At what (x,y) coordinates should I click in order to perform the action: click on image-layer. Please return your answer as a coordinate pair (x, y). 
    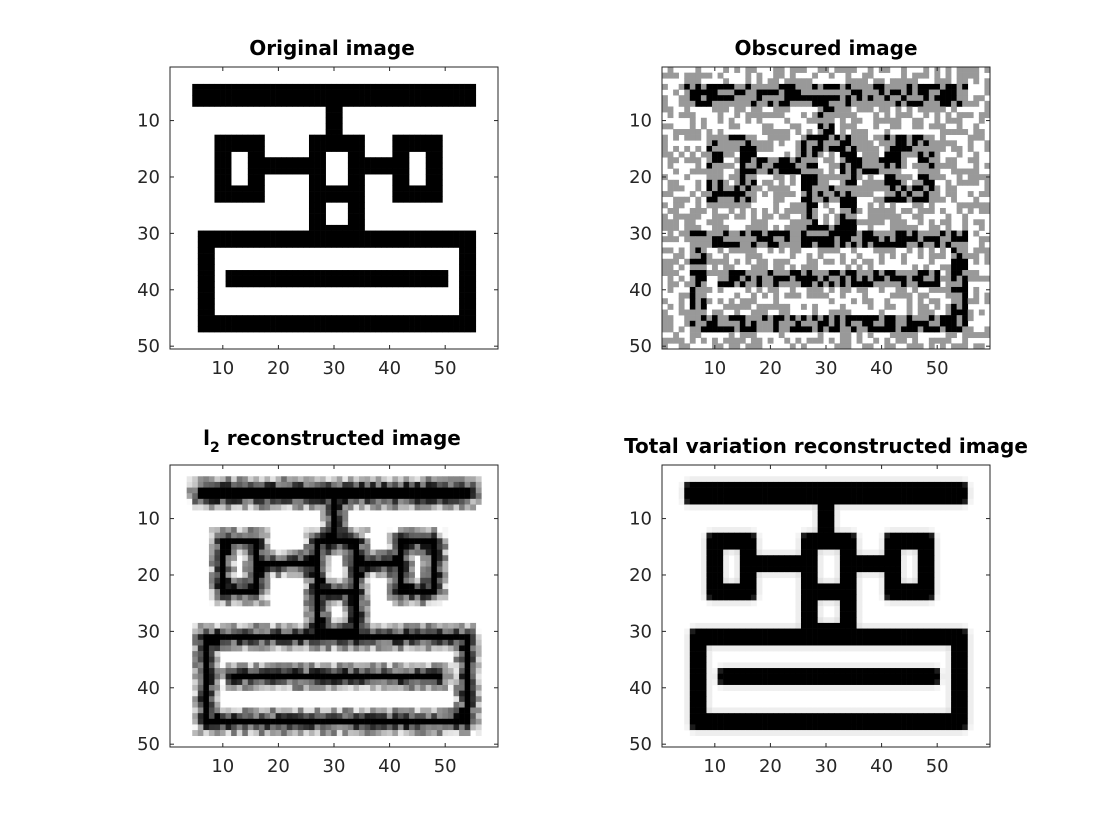
    Looking at the image, I should click on (826, 606).